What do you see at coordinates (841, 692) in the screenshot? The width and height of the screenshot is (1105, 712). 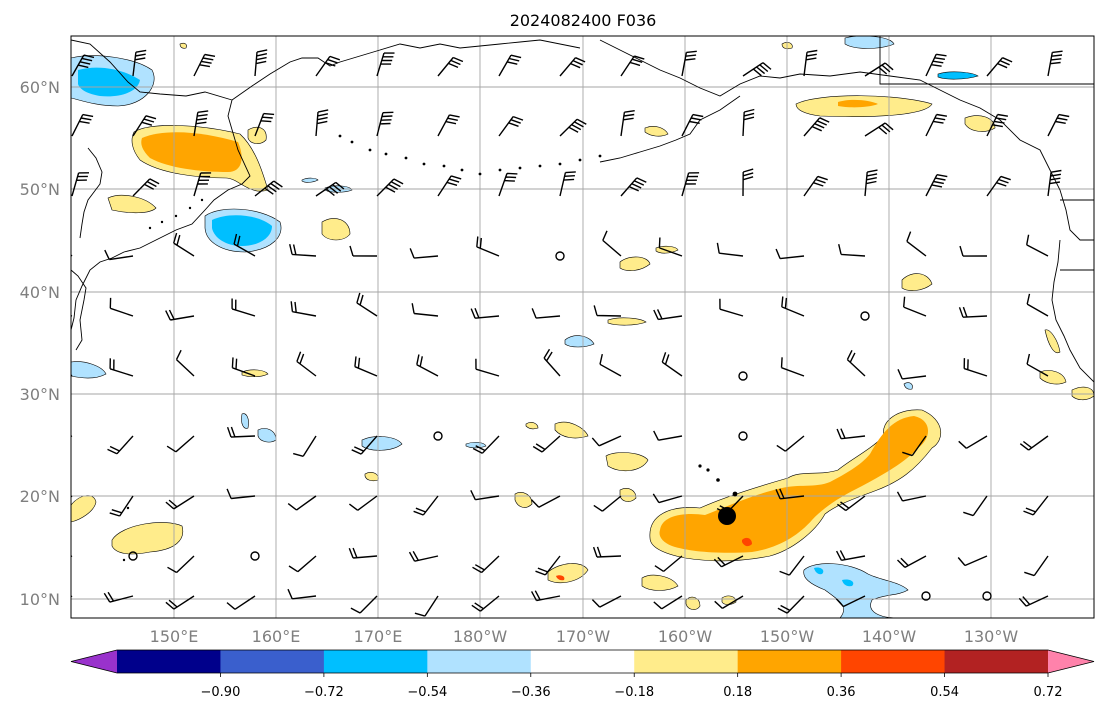 I see `colorbar-tick-label: 0.36` at bounding box center [841, 692].